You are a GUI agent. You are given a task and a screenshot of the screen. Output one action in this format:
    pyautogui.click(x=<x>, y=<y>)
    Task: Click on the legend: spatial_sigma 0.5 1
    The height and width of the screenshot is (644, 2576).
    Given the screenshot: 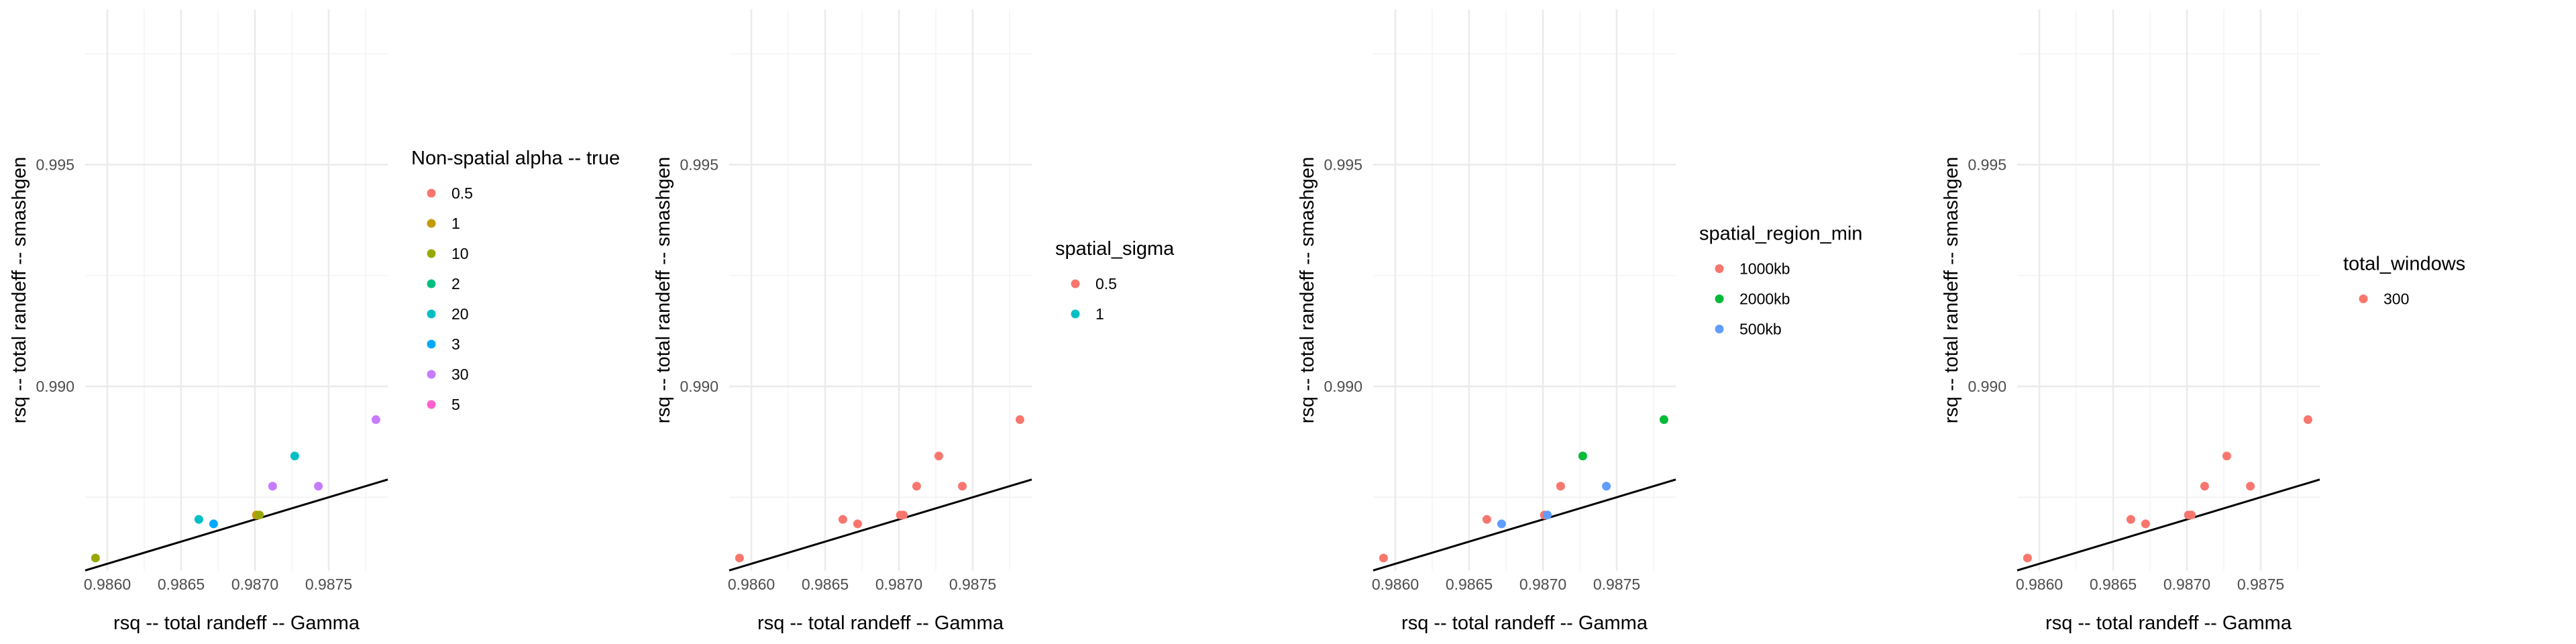 What is the action you would take?
    pyautogui.click(x=1115, y=280)
    